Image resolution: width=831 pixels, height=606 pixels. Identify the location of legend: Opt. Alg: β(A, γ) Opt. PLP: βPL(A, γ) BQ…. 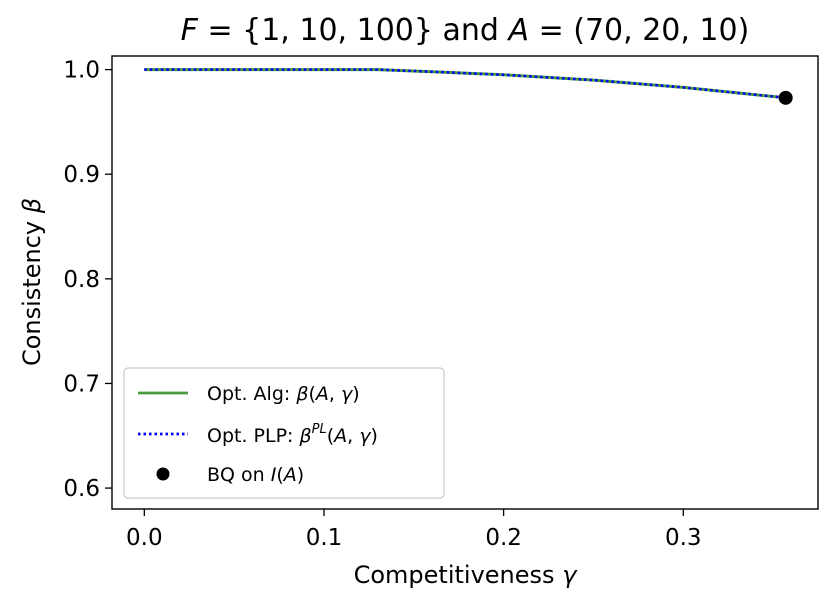
(284, 433).